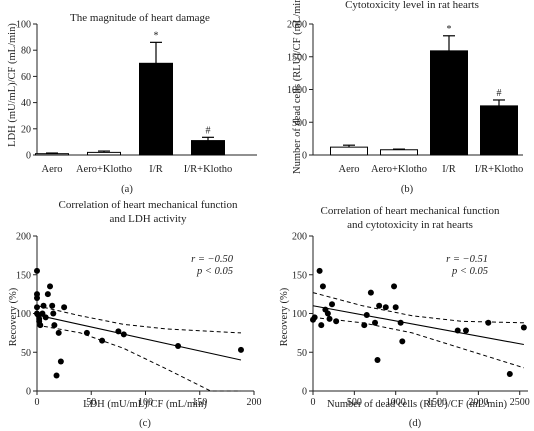  What do you see at coordinates (208, 130) in the screenshot?
I see `panel-a-significance-mark: #` at bounding box center [208, 130].